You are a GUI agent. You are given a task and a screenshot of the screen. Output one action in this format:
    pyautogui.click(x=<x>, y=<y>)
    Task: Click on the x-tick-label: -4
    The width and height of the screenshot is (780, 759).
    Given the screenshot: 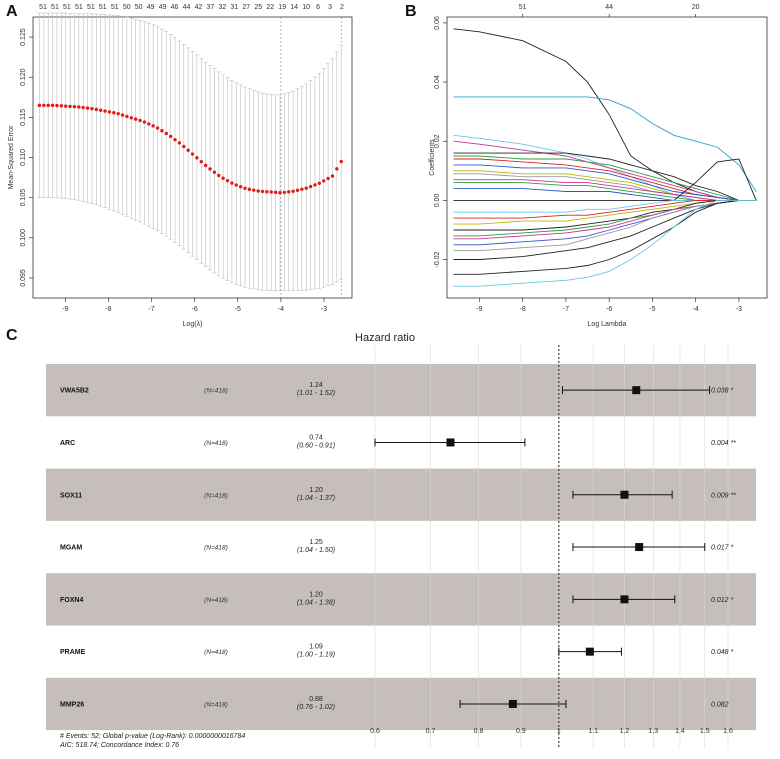 What is the action you would take?
    pyautogui.click(x=696, y=309)
    